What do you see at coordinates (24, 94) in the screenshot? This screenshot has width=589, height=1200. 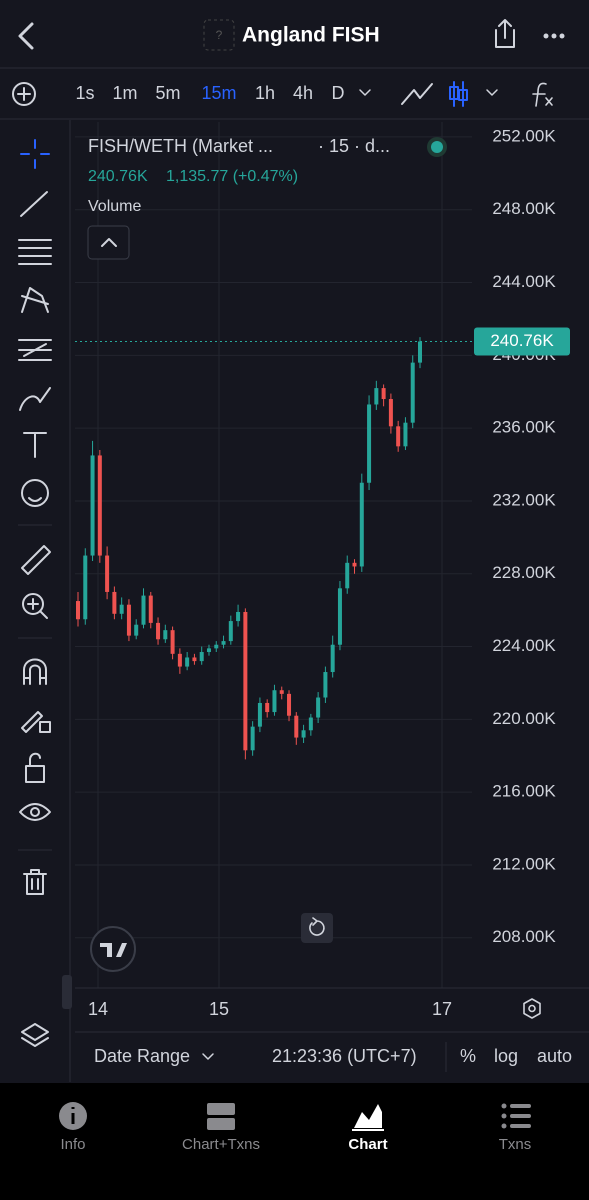 I see `add-indicator` at bounding box center [24, 94].